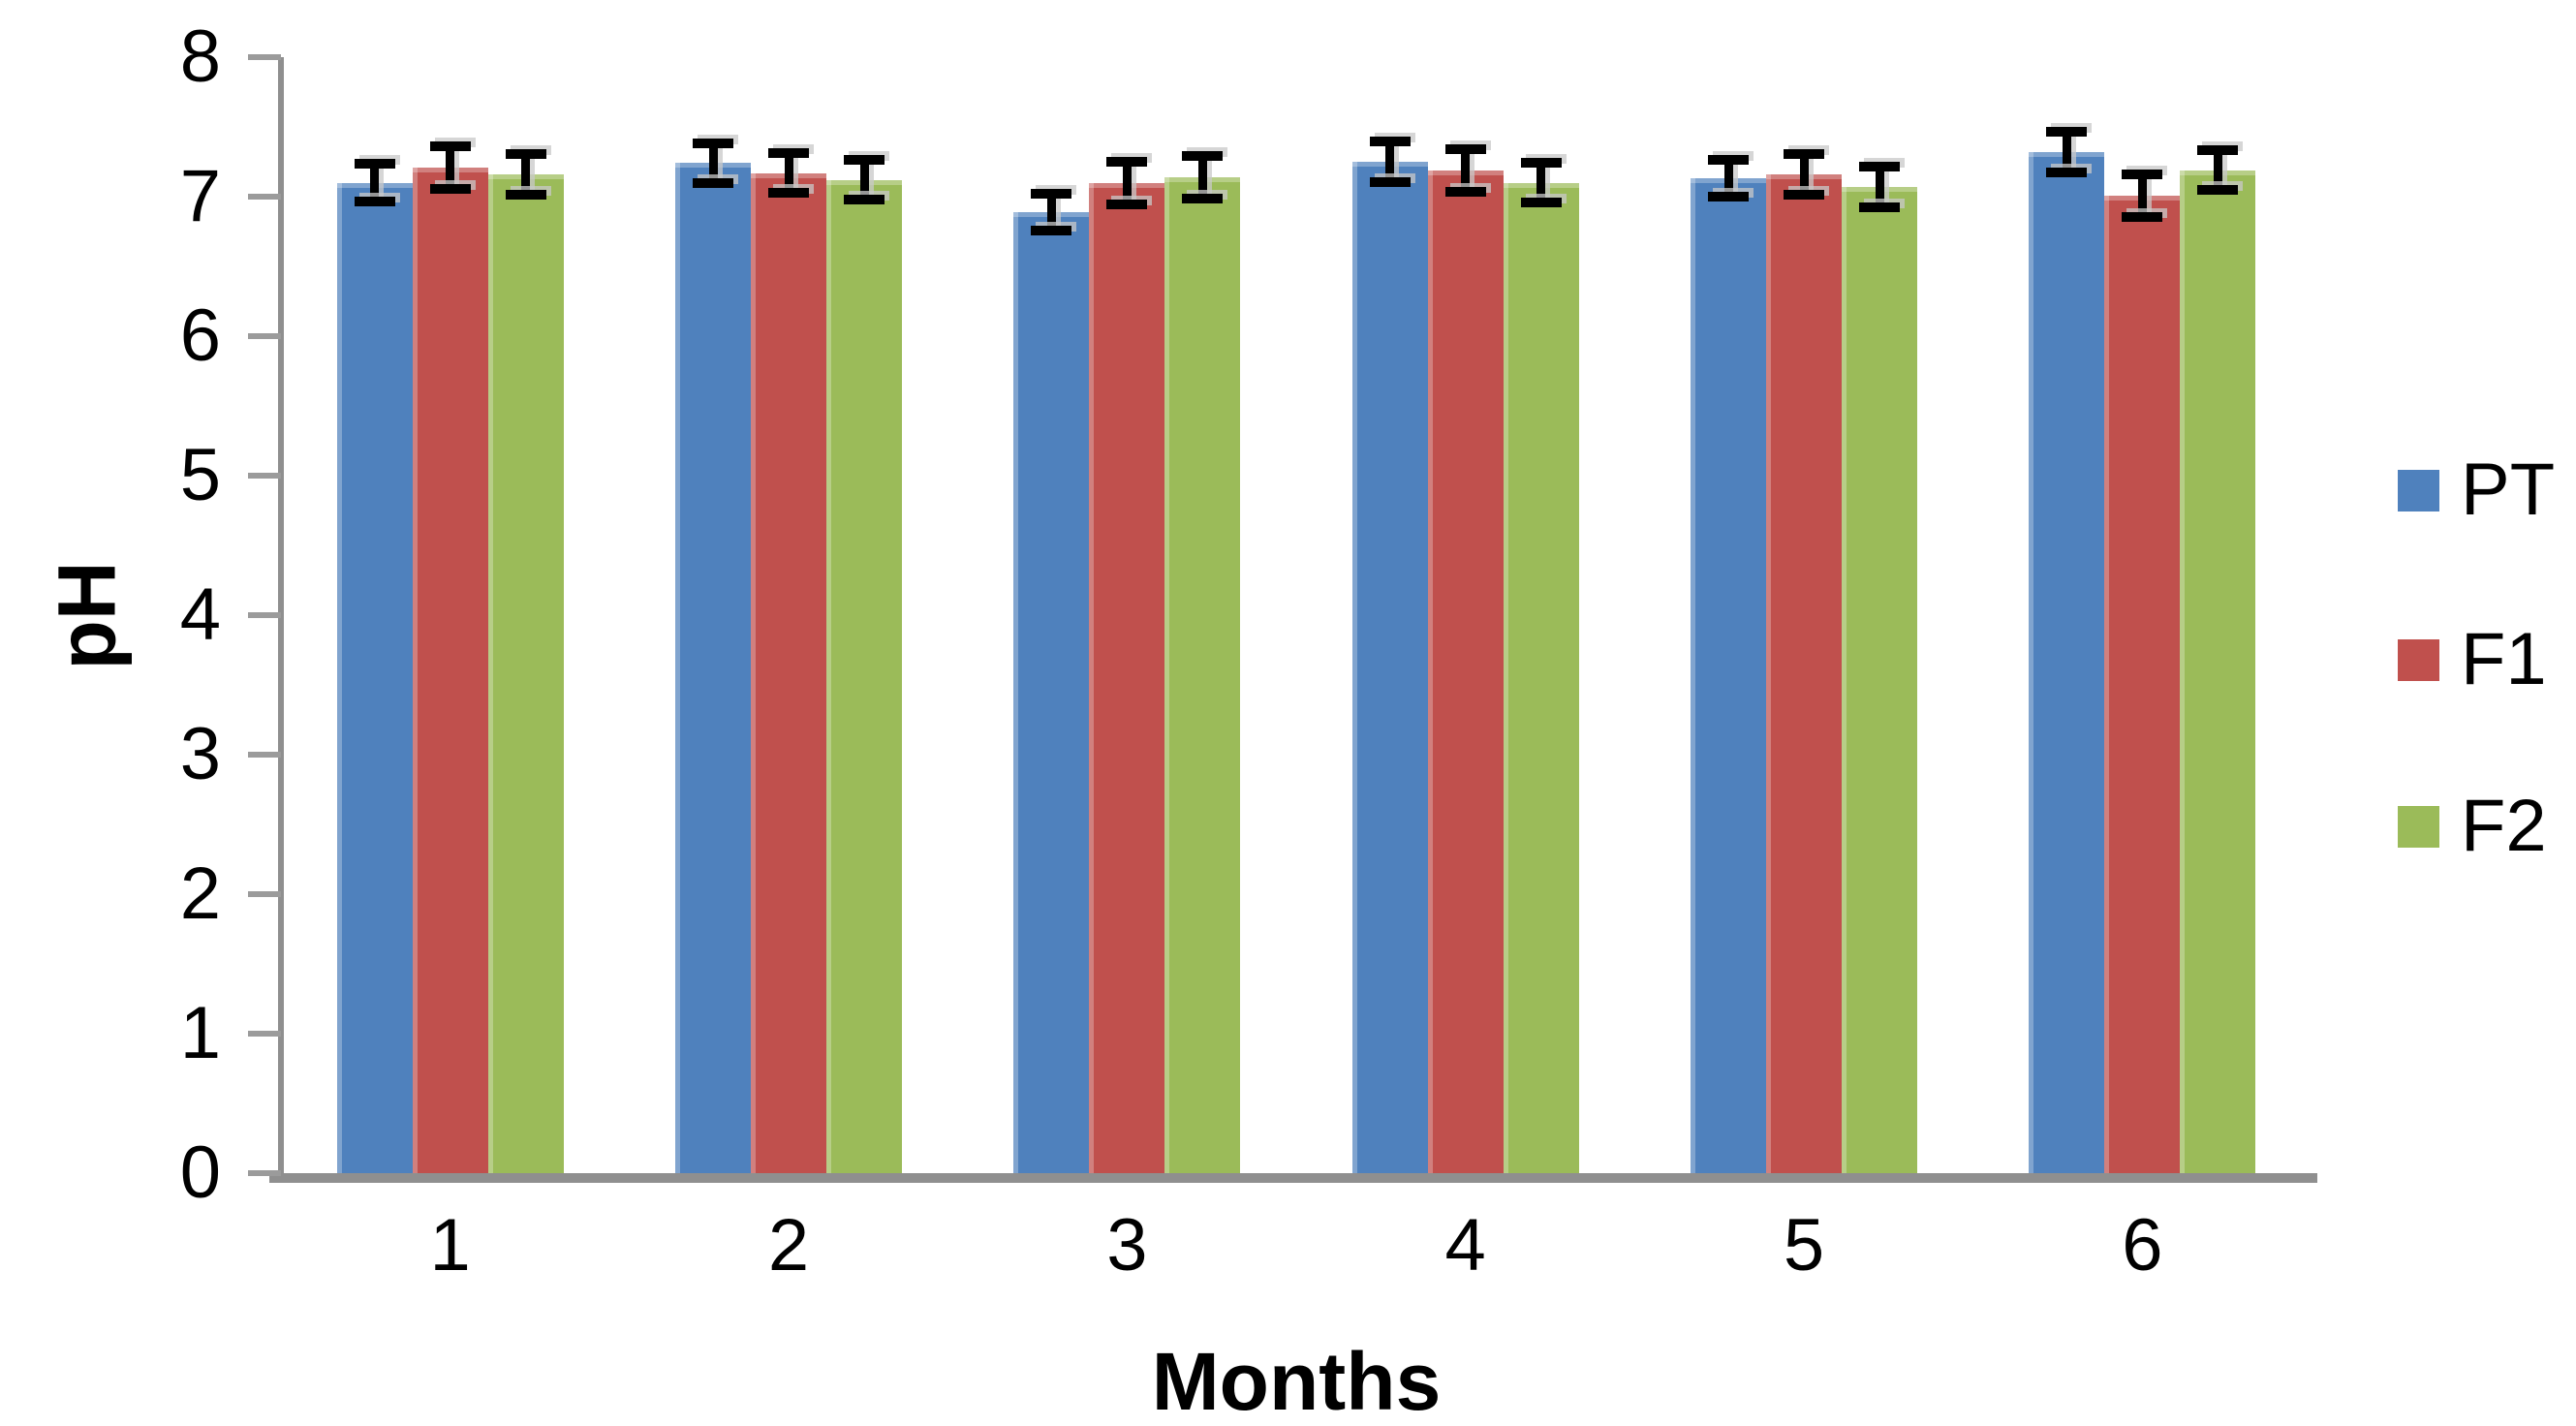 Image resolution: width=2576 pixels, height=1426 pixels. What do you see at coordinates (1465, 1245) in the screenshot?
I see `x-tick-label-4: 4` at bounding box center [1465, 1245].